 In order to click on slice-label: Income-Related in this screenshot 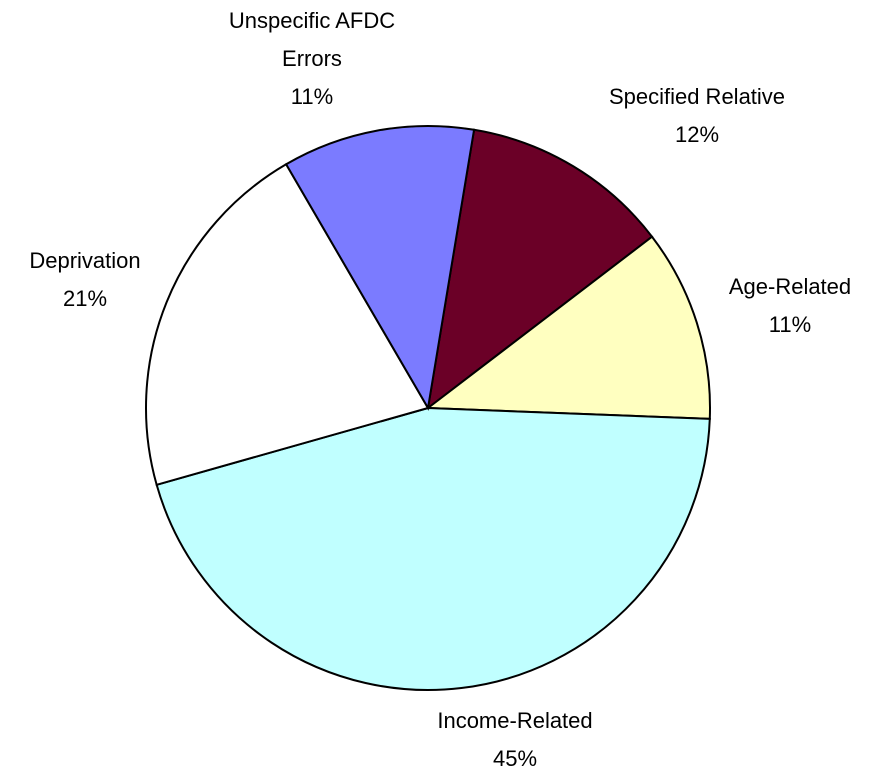, I will do `click(514, 720)`.